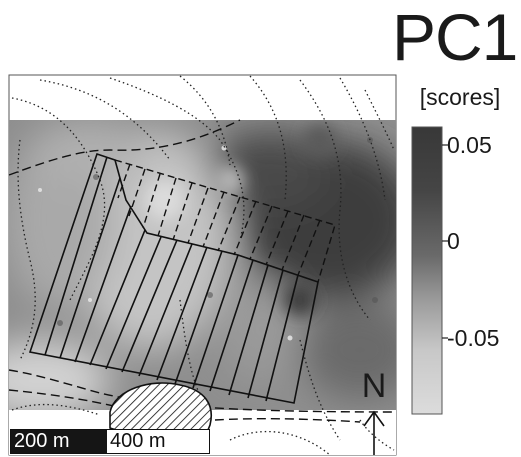  Describe the element at coordinates (473, 338) in the screenshot. I see `colorbar-tick-label: -0.05` at that location.